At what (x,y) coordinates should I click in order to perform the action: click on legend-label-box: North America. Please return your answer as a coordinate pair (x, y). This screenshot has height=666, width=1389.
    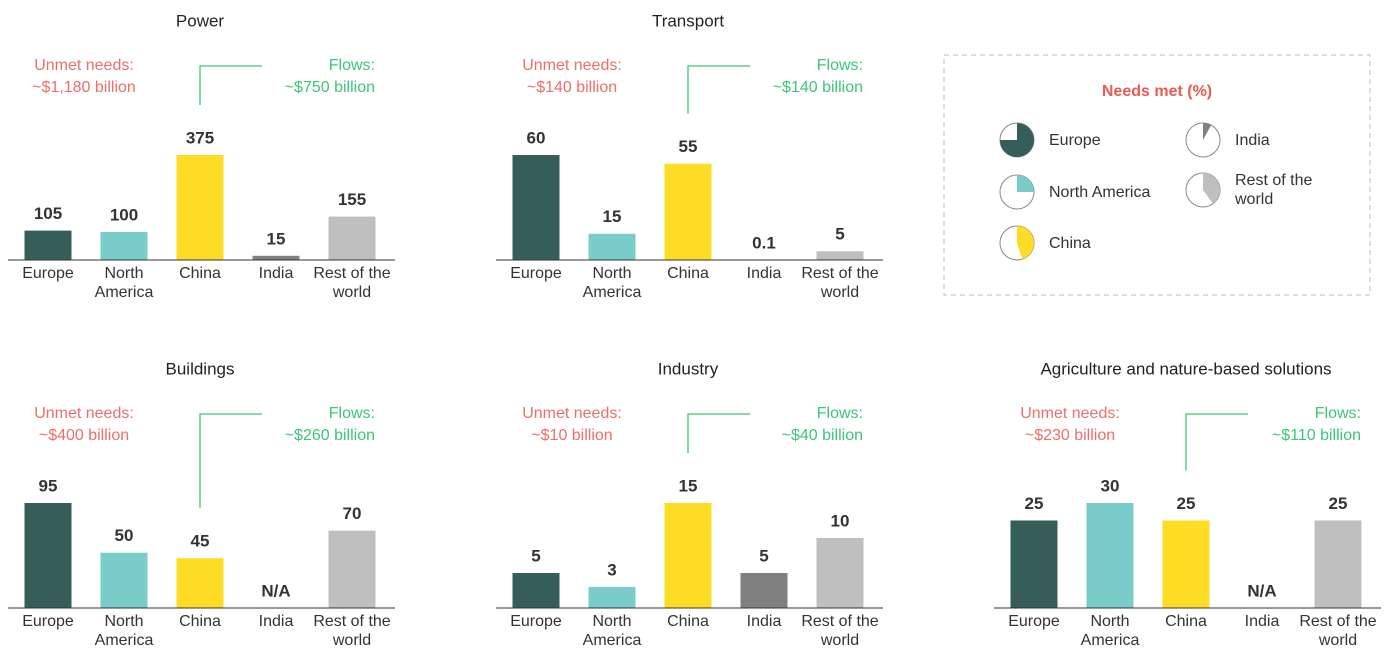
    Looking at the image, I should click on (1100, 192).